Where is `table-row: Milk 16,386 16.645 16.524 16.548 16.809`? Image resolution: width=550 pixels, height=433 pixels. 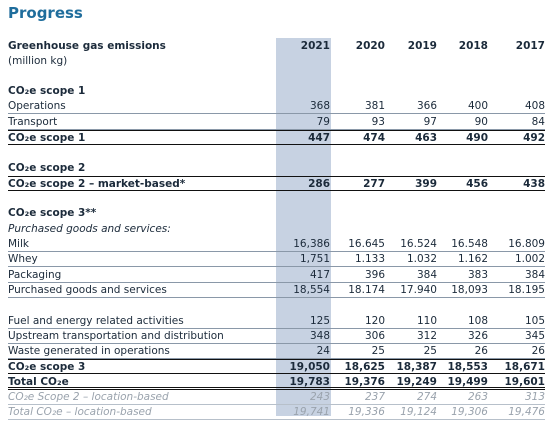
table-row: Milk 16,386 16.645 16.524 16.548 16.809 is located at coordinates (276, 244).